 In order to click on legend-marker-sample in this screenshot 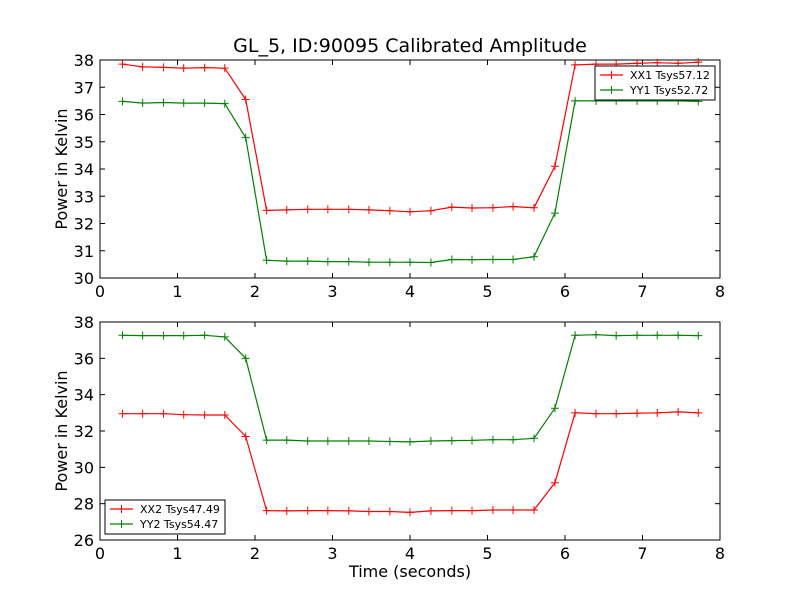, I will do `click(121, 509)`.